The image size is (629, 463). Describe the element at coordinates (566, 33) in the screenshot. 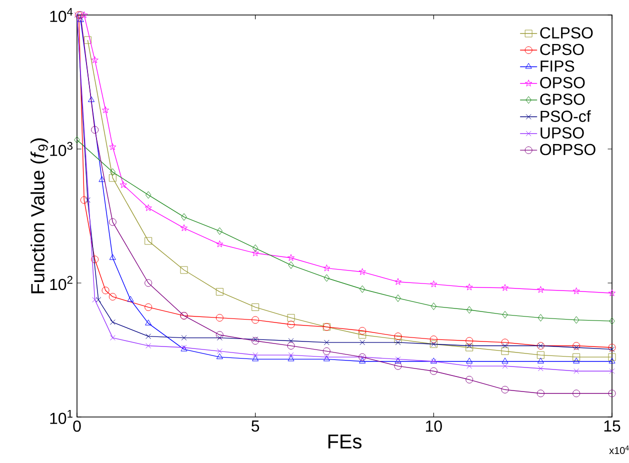

I see `legend-label: CLPSO` at that location.